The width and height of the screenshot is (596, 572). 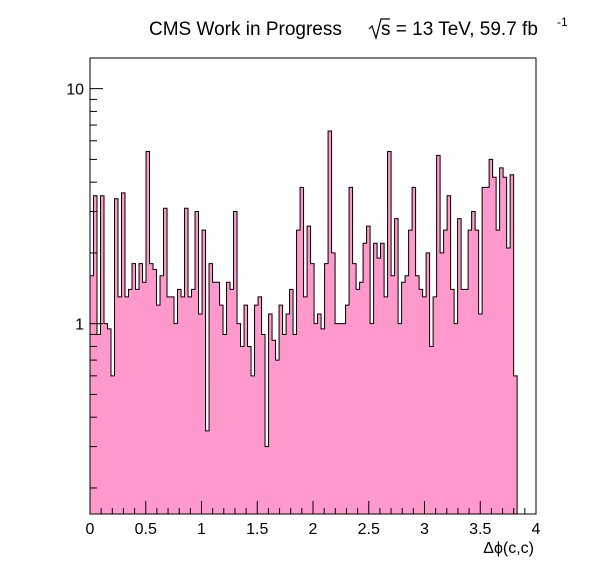 What do you see at coordinates (245, 29) in the screenshot?
I see `title-main: CMS Work in Progress` at bounding box center [245, 29].